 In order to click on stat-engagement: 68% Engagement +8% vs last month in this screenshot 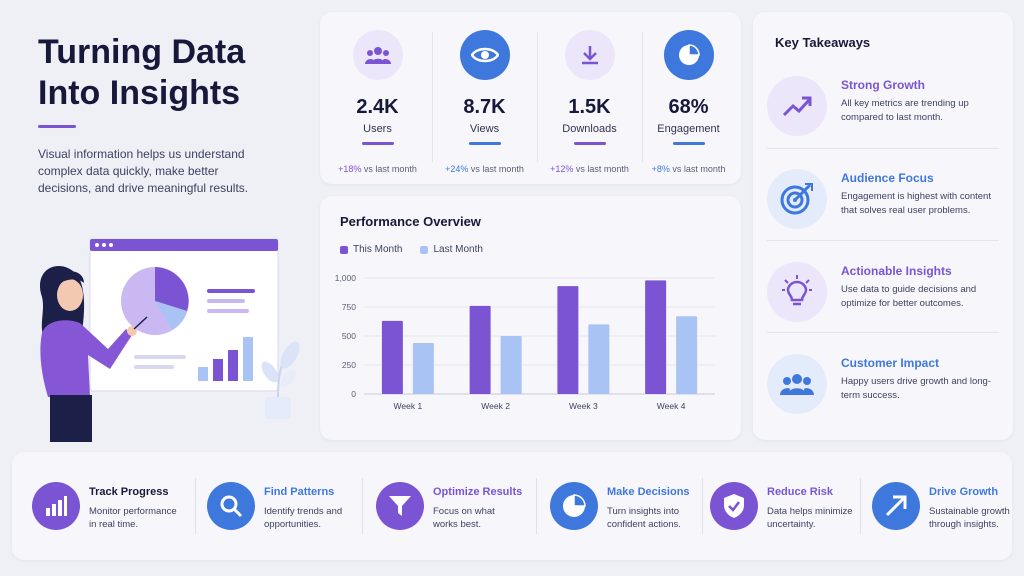, I will do `click(688, 98)`.